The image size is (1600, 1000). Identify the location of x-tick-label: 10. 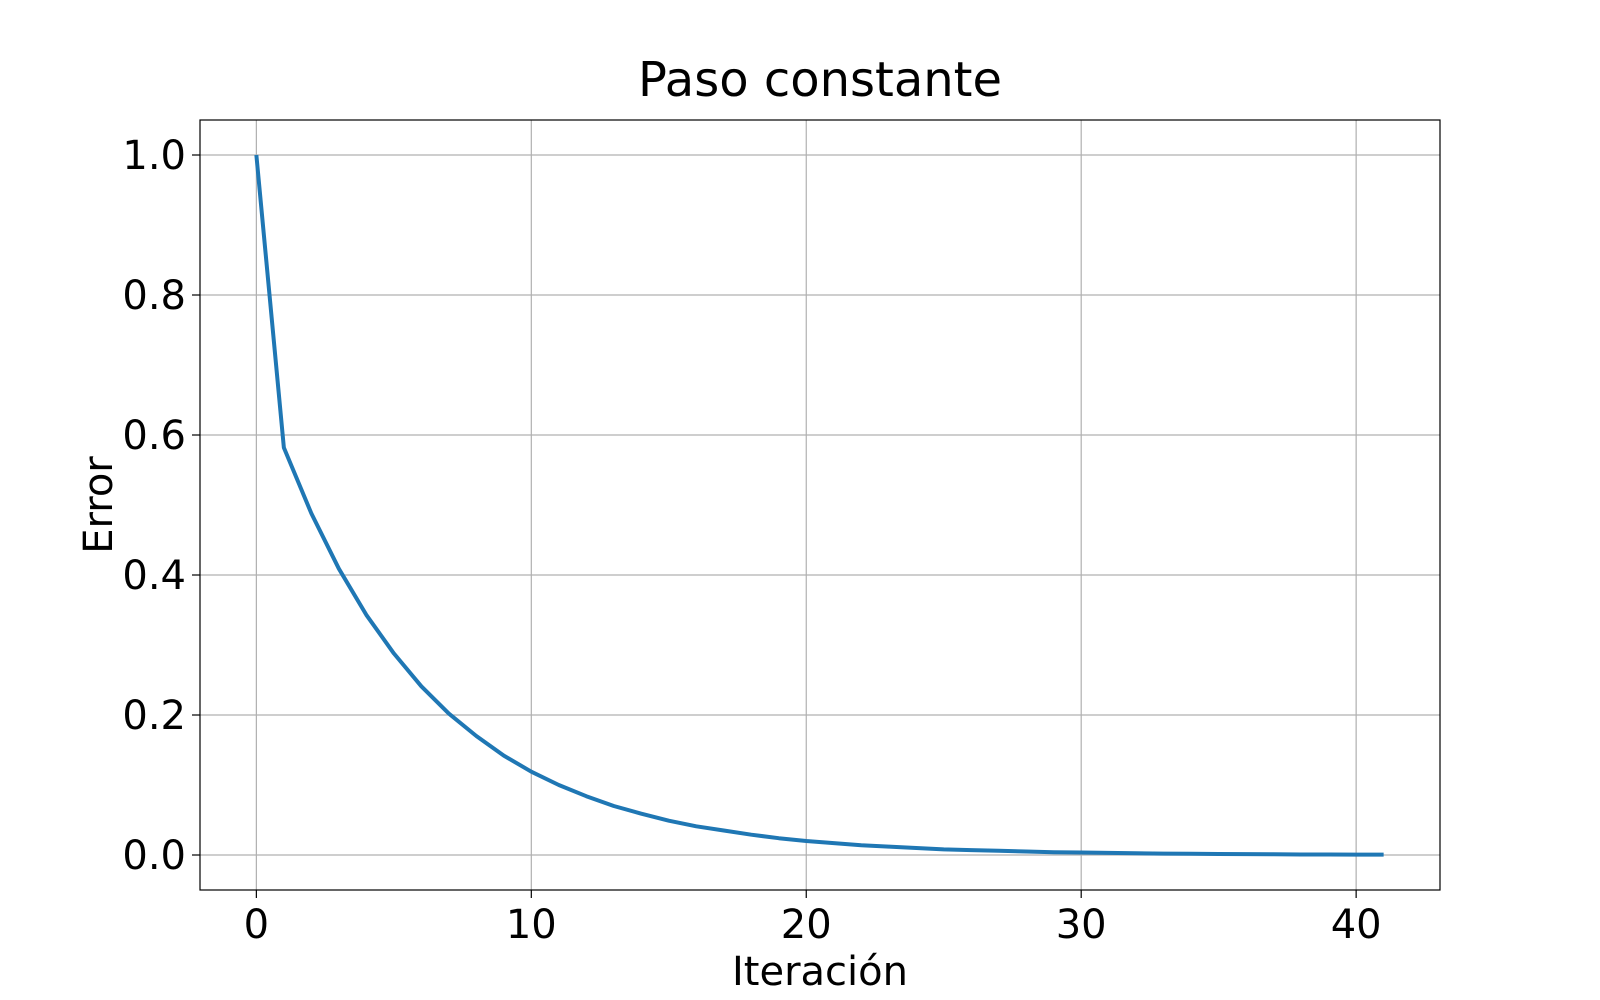
(531, 925).